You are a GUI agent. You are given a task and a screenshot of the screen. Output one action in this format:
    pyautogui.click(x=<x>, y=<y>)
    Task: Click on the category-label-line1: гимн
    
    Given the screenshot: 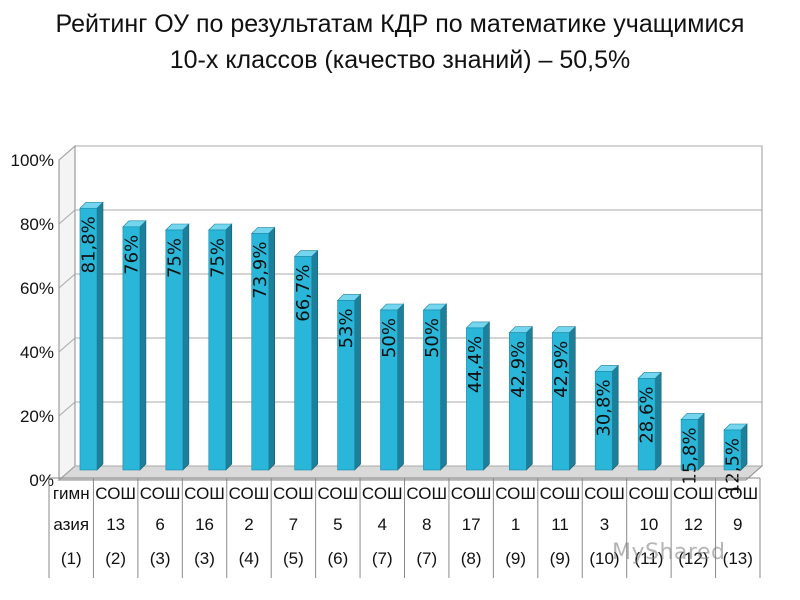 What is the action you would take?
    pyautogui.click(x=71, y=493)
    